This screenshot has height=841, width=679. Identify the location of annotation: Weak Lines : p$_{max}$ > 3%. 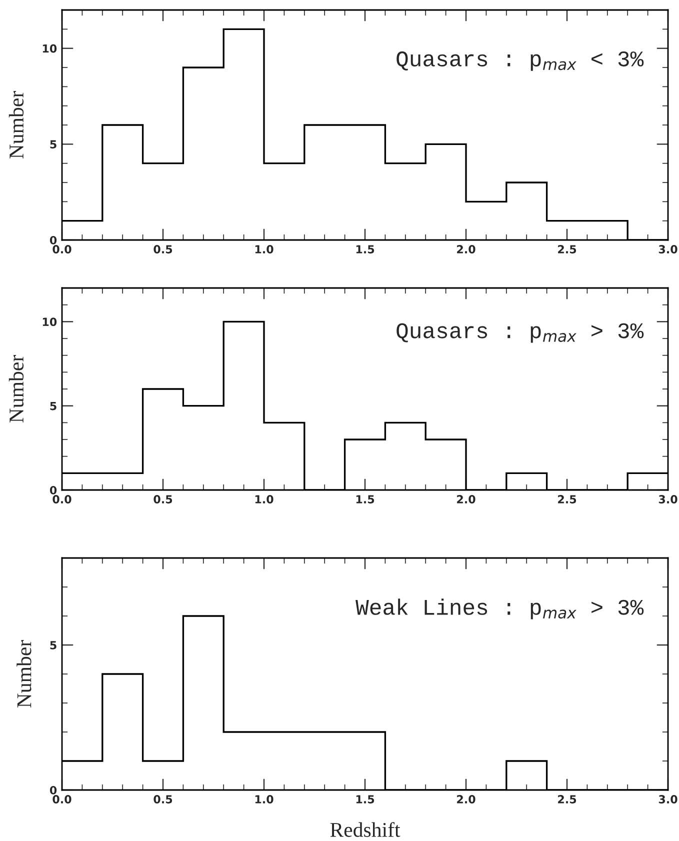
(500, 609).